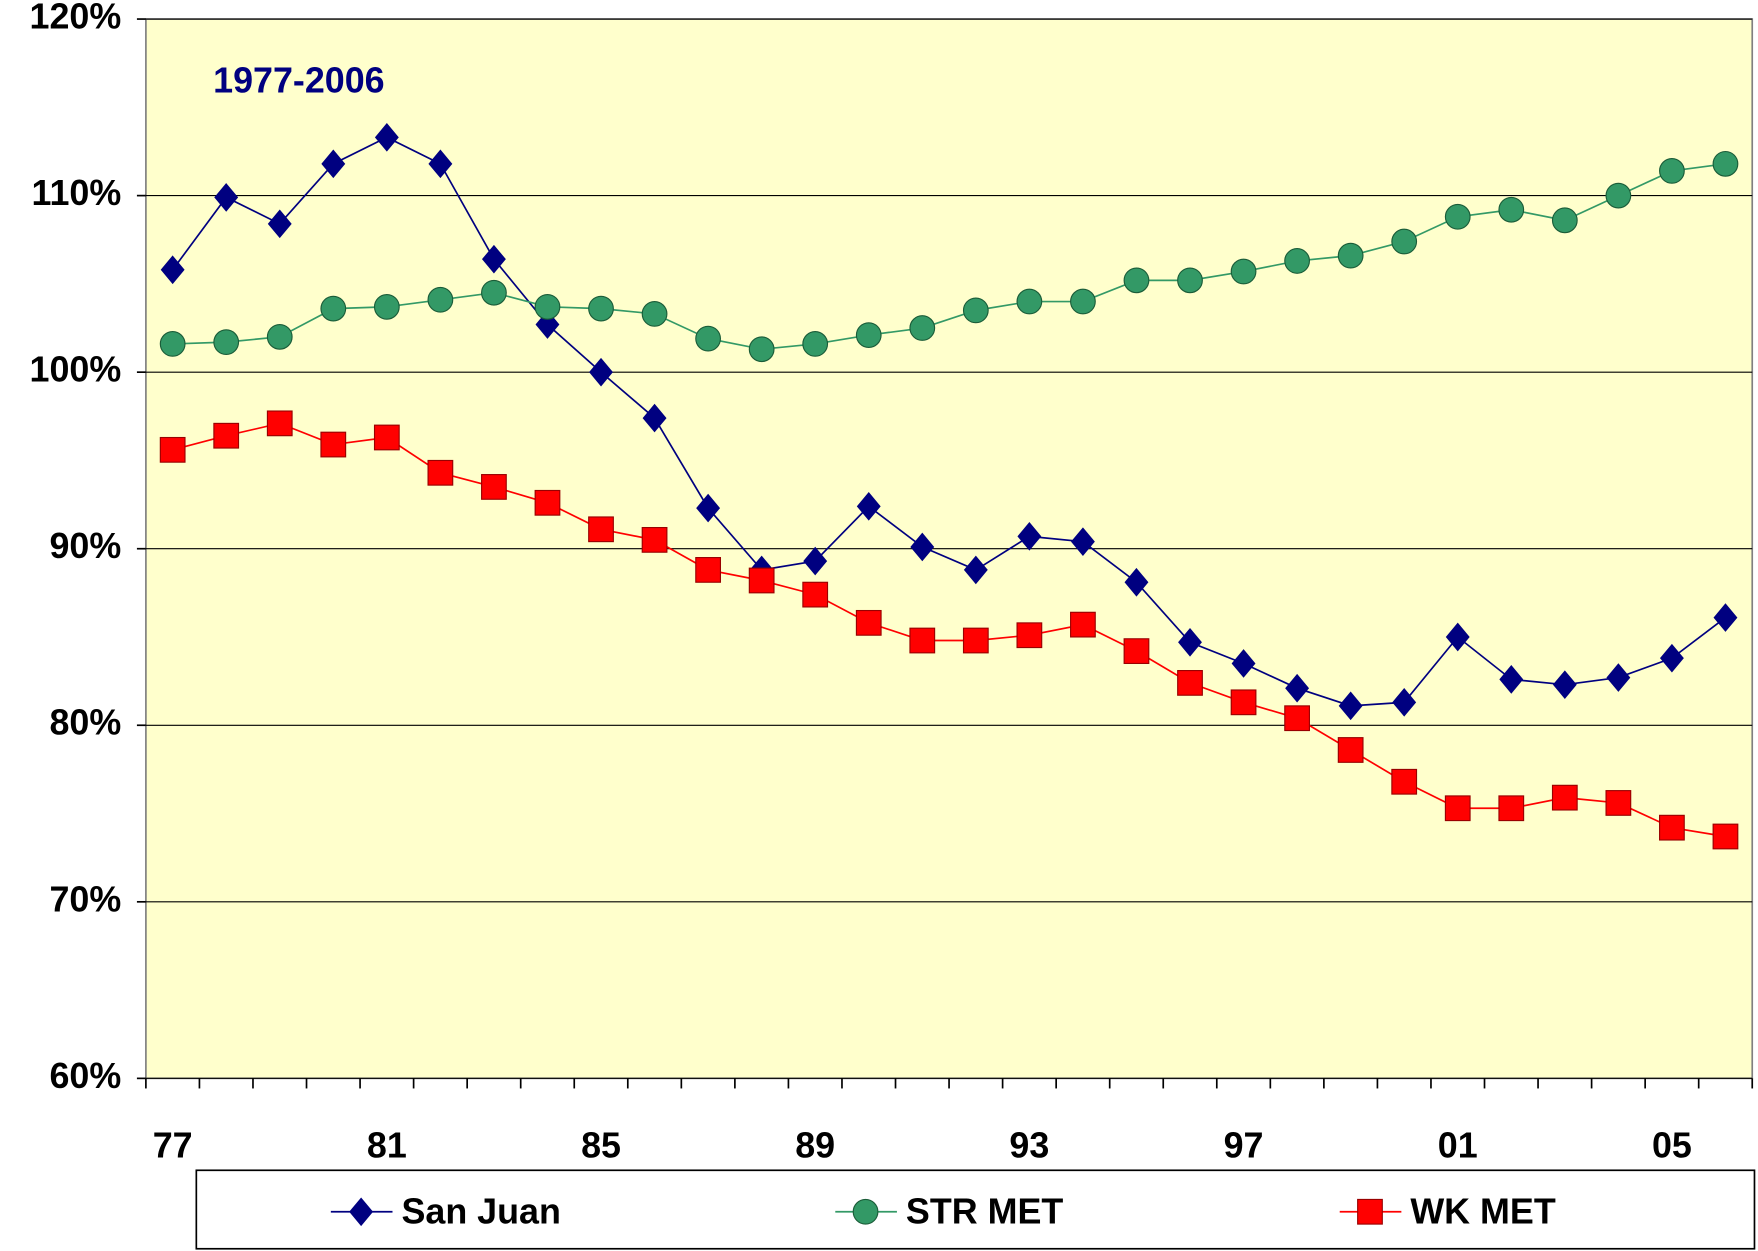 This screenshot has height=1251, width=1758. I want to click on y-tick-label: 90%, so click(85, 546).